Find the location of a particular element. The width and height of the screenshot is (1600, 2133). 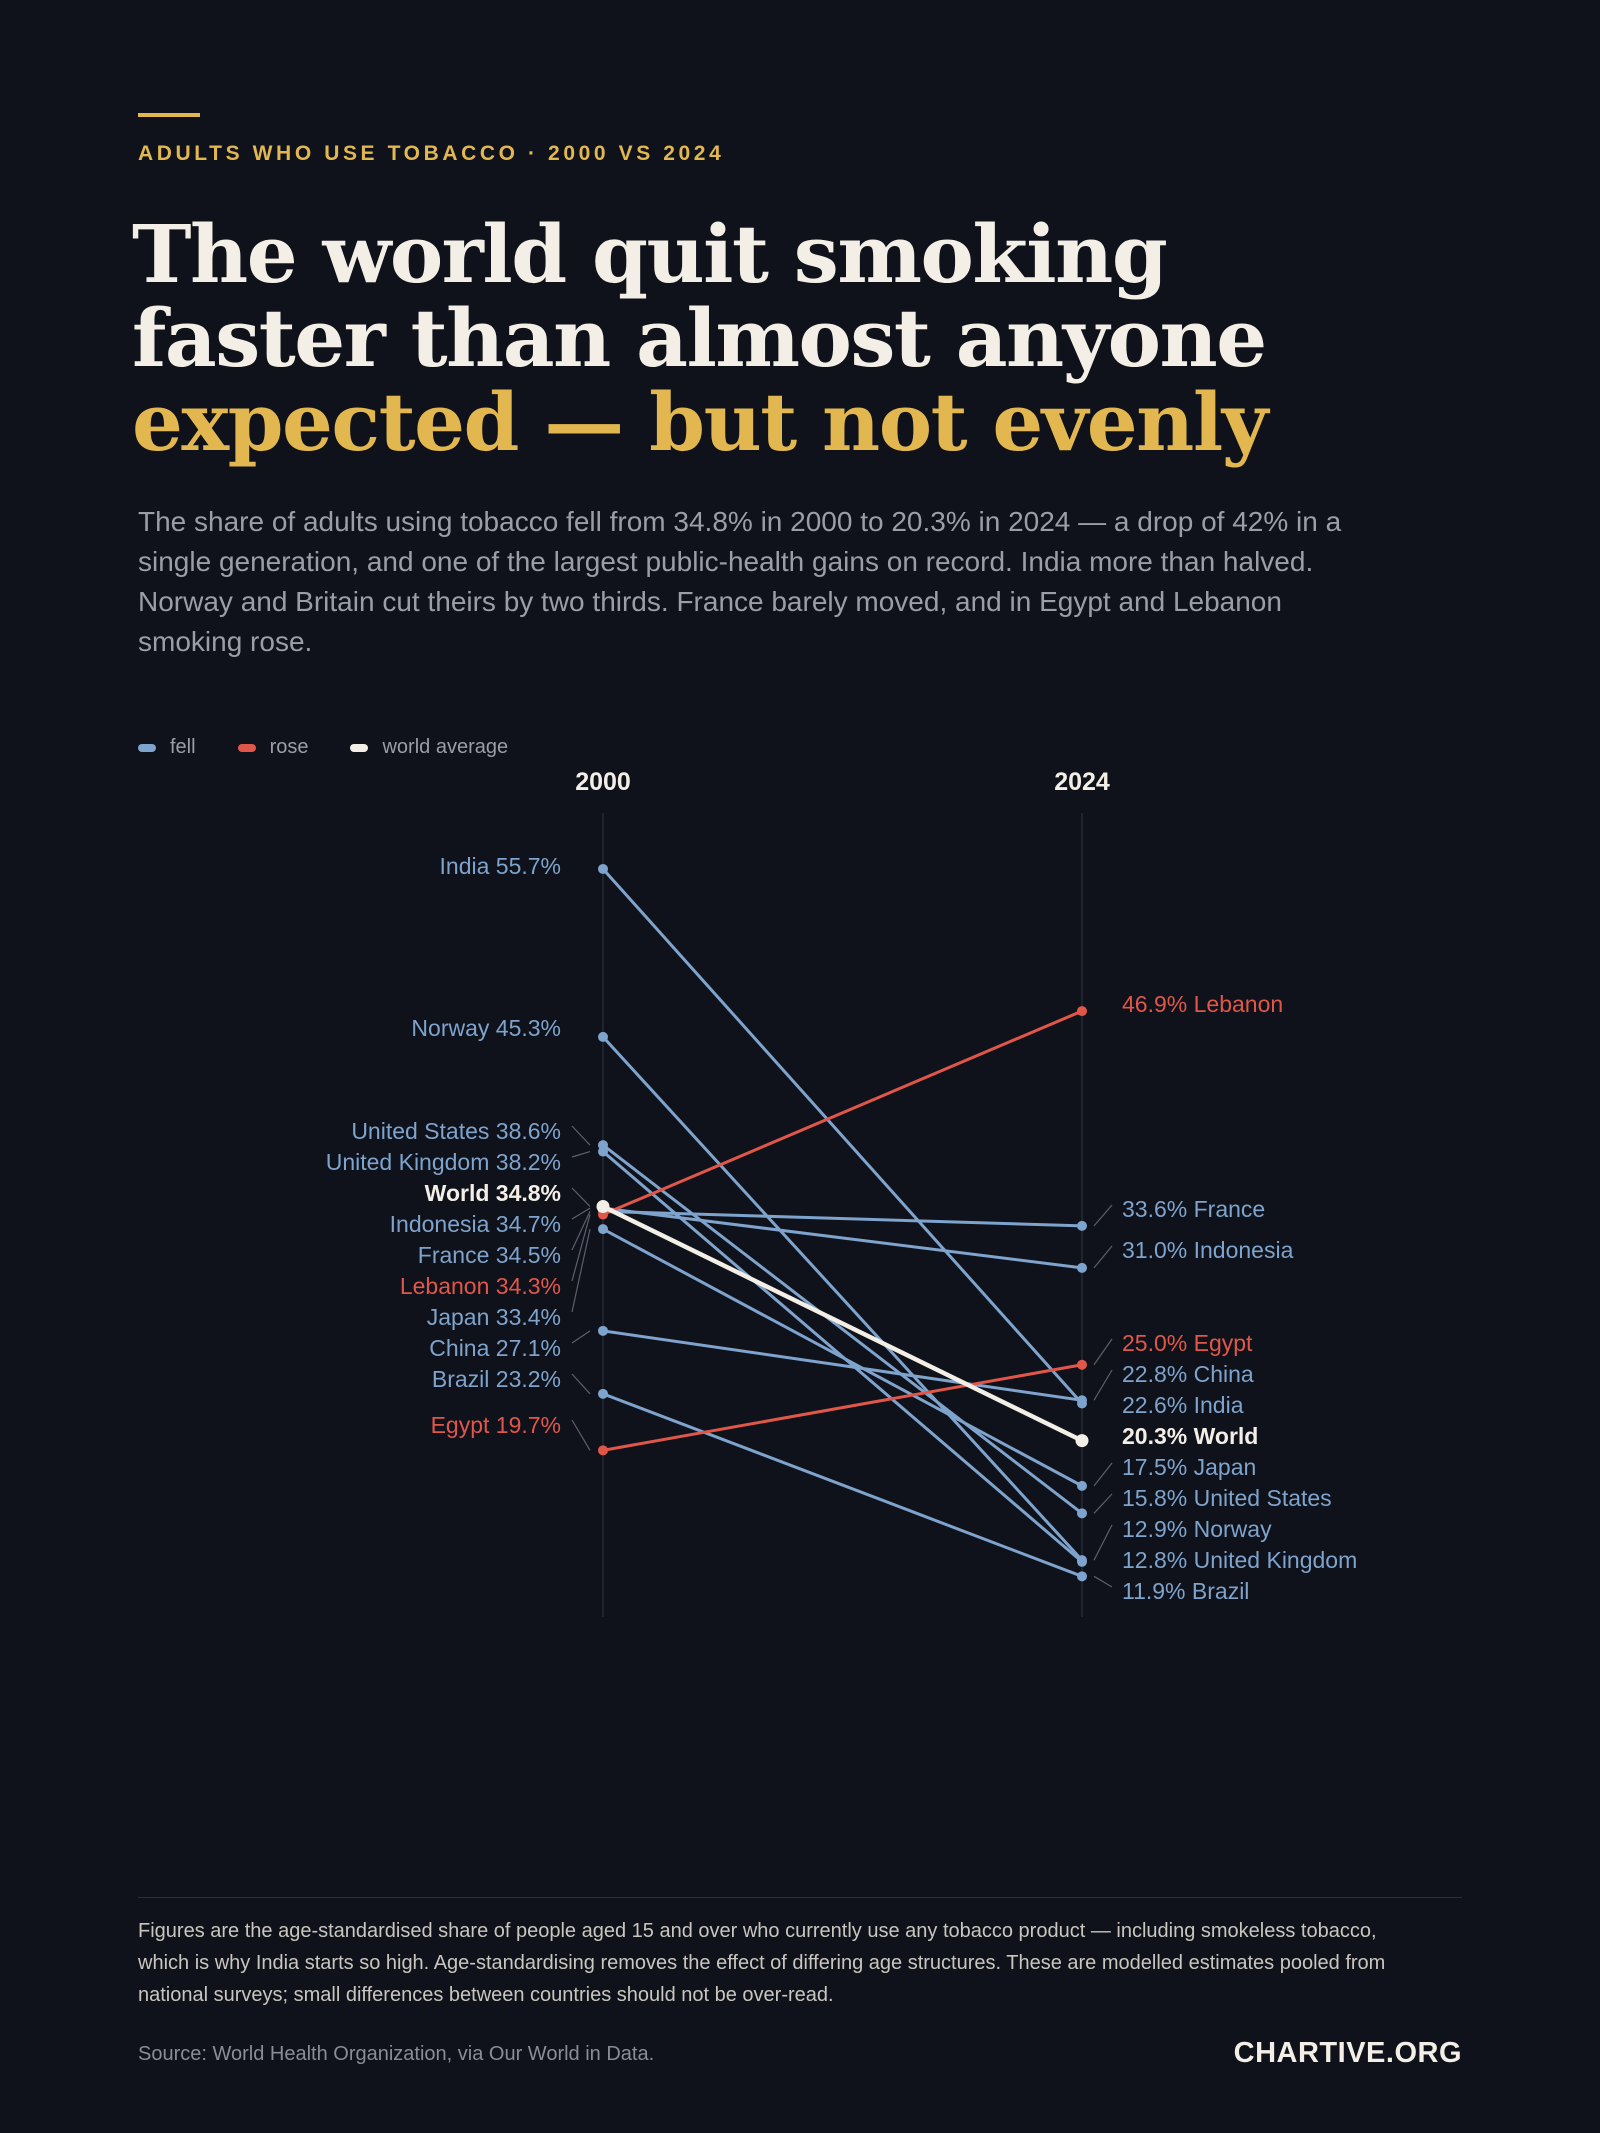

label-2024-indonesia: 31.0% Indonesia is located at coordinates (1208, 1250).